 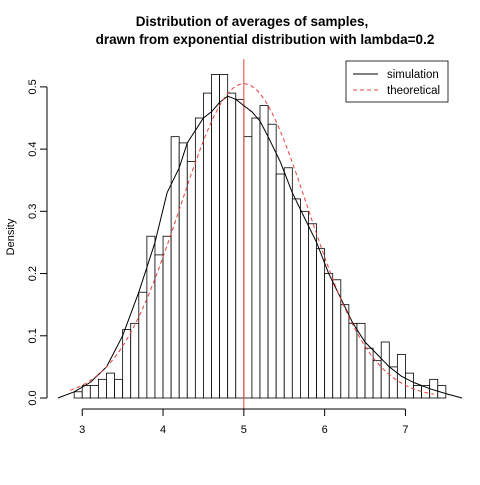 I want to click on y-axis-label: Density, so click(x=11, y=236).